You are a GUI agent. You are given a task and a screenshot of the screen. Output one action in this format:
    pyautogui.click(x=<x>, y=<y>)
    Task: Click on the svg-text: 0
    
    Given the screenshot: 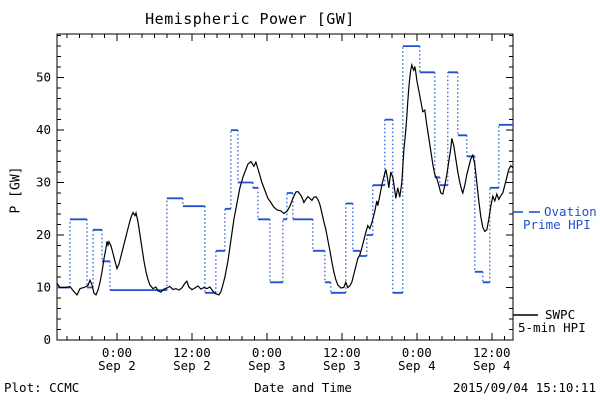 What is the action you would take?
    pyautogui.click(x=47, y=339)
    